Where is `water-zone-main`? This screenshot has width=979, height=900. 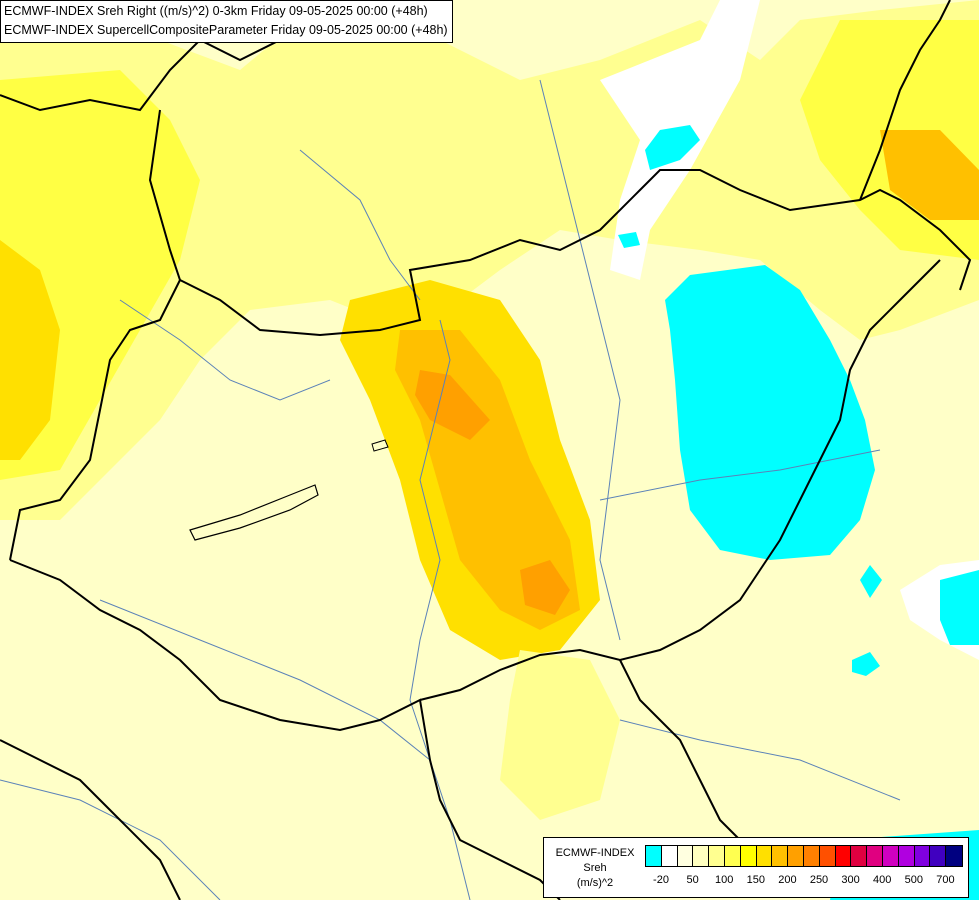 water-zone-main is located at coordinates (770, 412).